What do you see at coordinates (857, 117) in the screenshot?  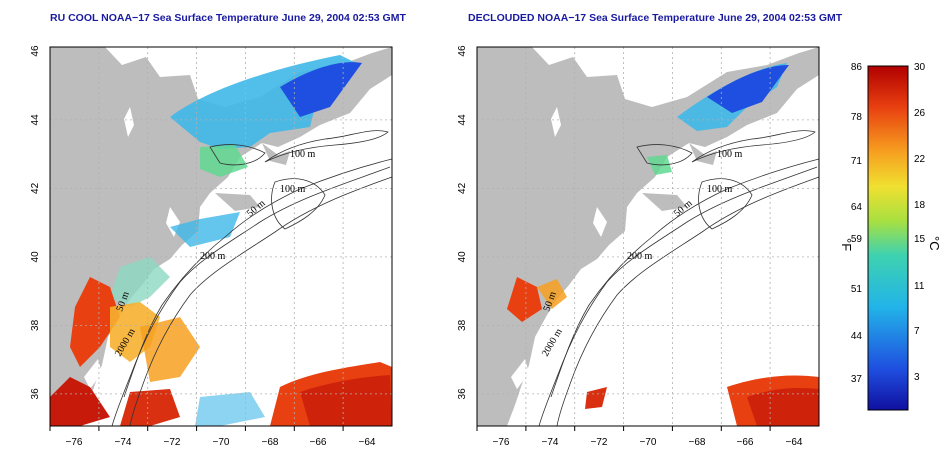 I see `fahrenheit-tick: 78` at bounding box center [857, 117].